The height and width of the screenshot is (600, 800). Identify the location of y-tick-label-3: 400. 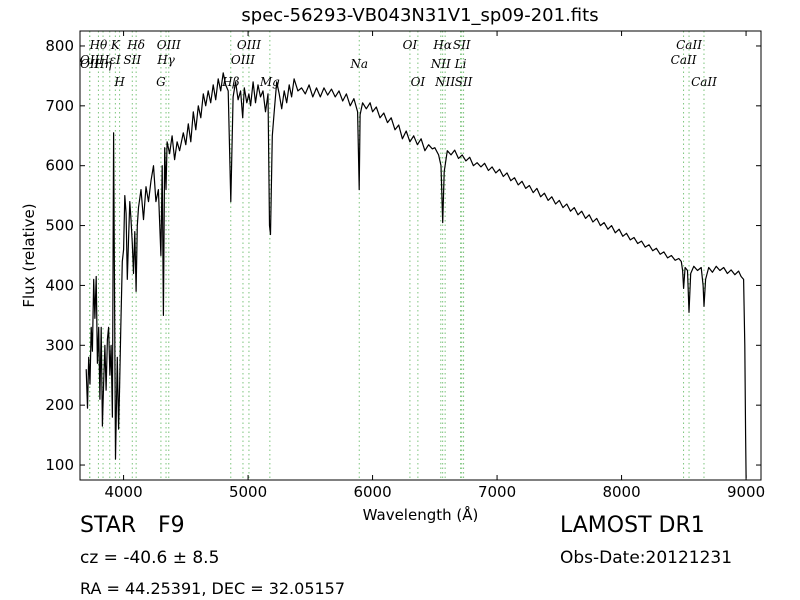
(59, 285).